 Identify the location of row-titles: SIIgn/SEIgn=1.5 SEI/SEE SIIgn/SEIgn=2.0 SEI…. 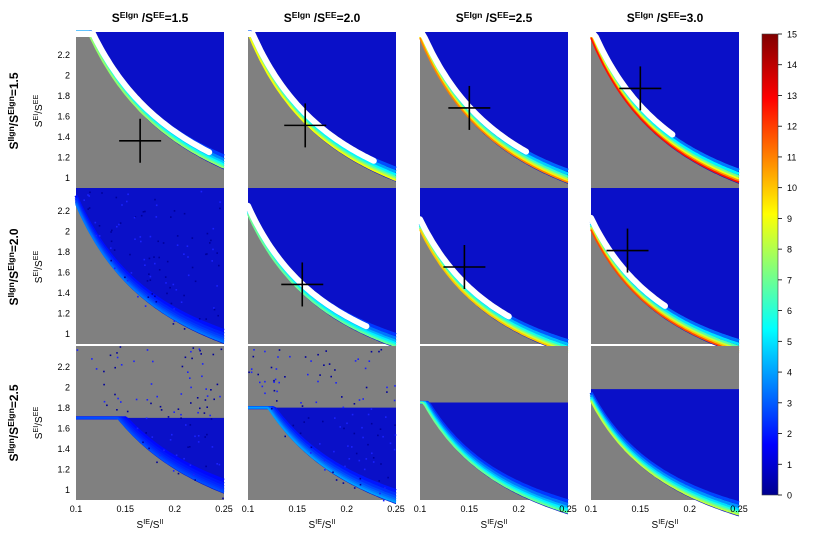
(25, 266).